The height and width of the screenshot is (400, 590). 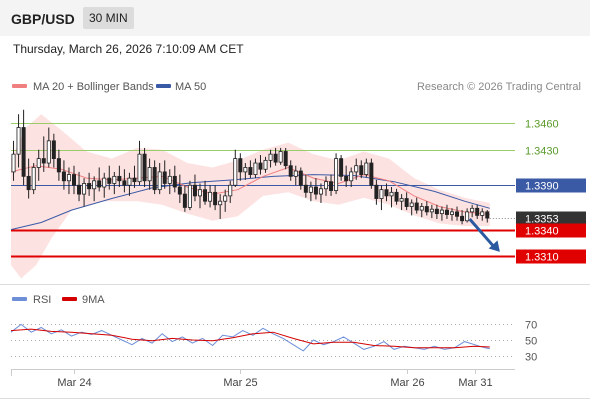 I want to click on symbol-label: GBP/USD, so click(x=43, y=19).